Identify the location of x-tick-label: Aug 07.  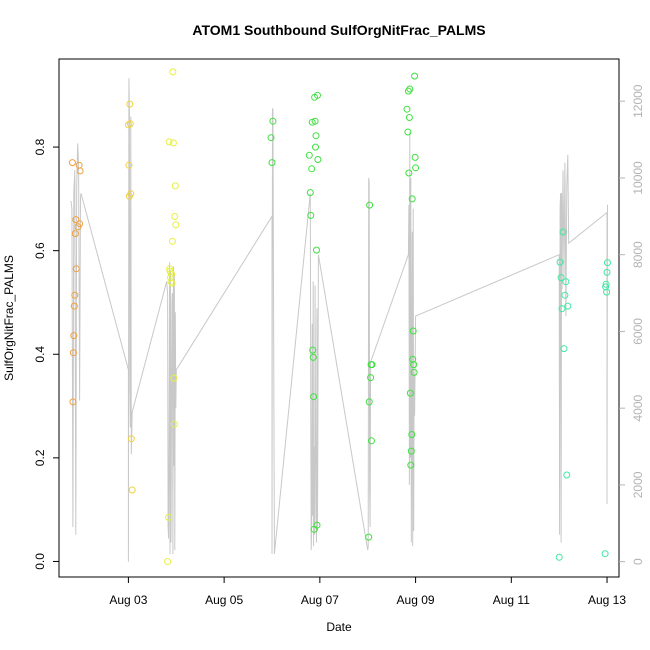
(320, 600).